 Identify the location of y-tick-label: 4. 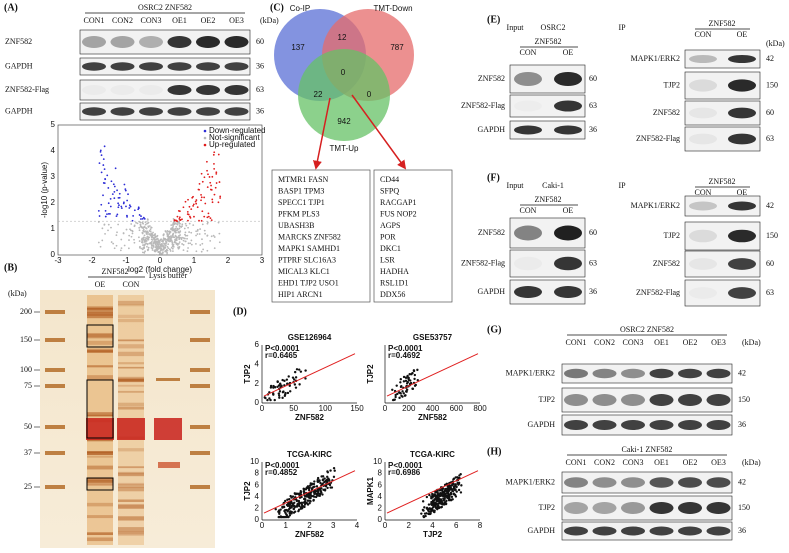
(53, 150).